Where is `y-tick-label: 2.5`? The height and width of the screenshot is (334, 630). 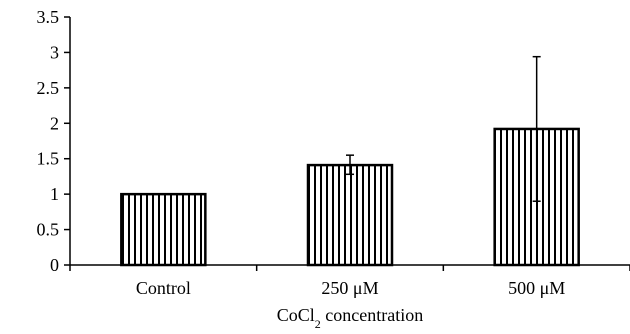 y-tick-label: 2.5 is located at coordinates (48, 88).